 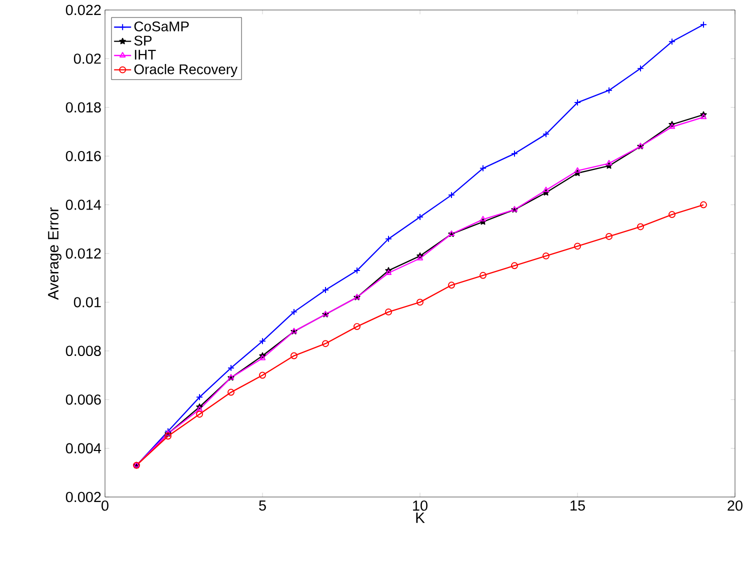 I want to click on y-axis-title: Average Error, so click(x=55, y=253).